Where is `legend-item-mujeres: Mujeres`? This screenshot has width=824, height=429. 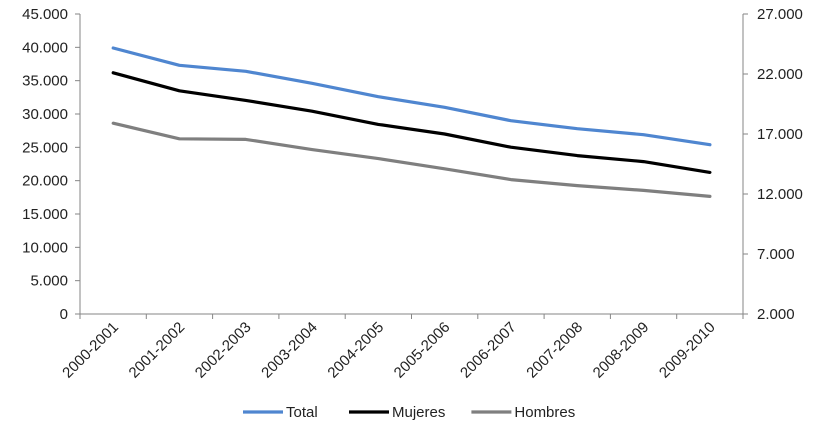 legend-item-mujeres: Mujeres is located at coordinates (397, 412).